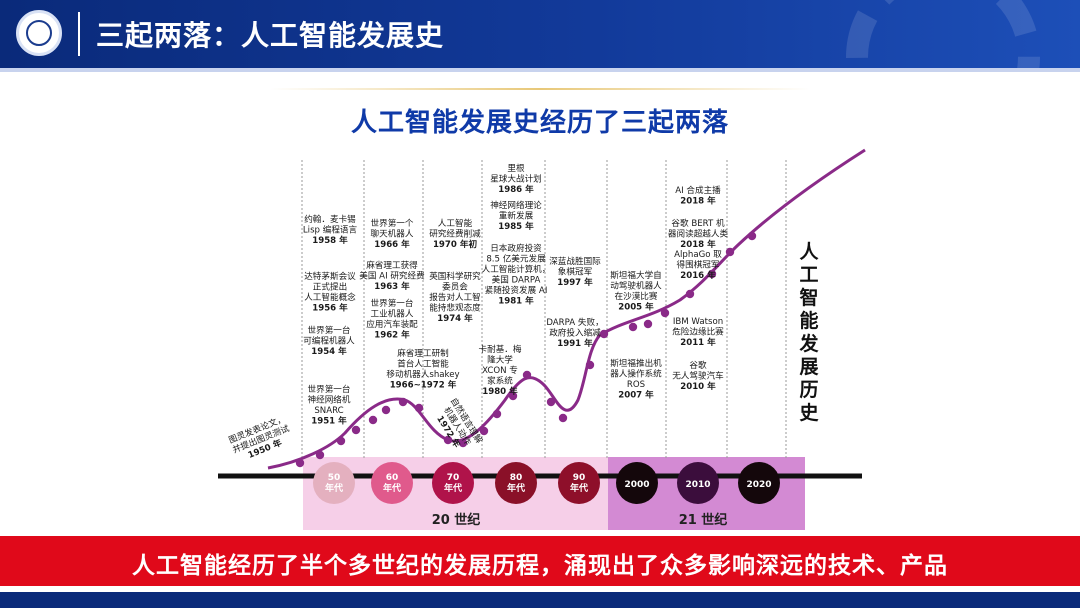 The width and height of the screenshot is (1080, 608). What do you see at coordinates (516, 215) in the screenshot?
I see `event-label: 神经网络理论重新发展 1985 年` at bounding box center [516, 215].